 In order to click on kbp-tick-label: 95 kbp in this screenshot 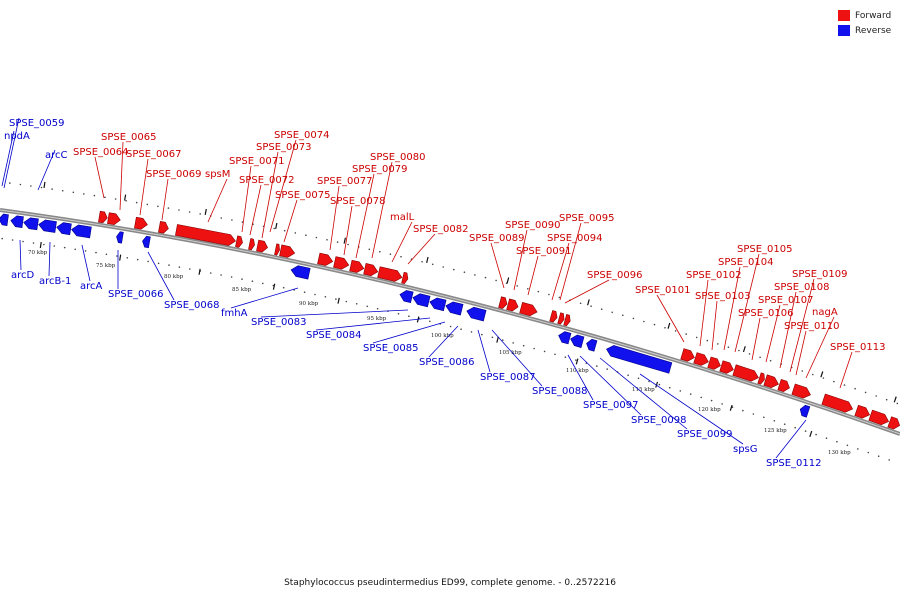, I will do `click(377, 319)`.